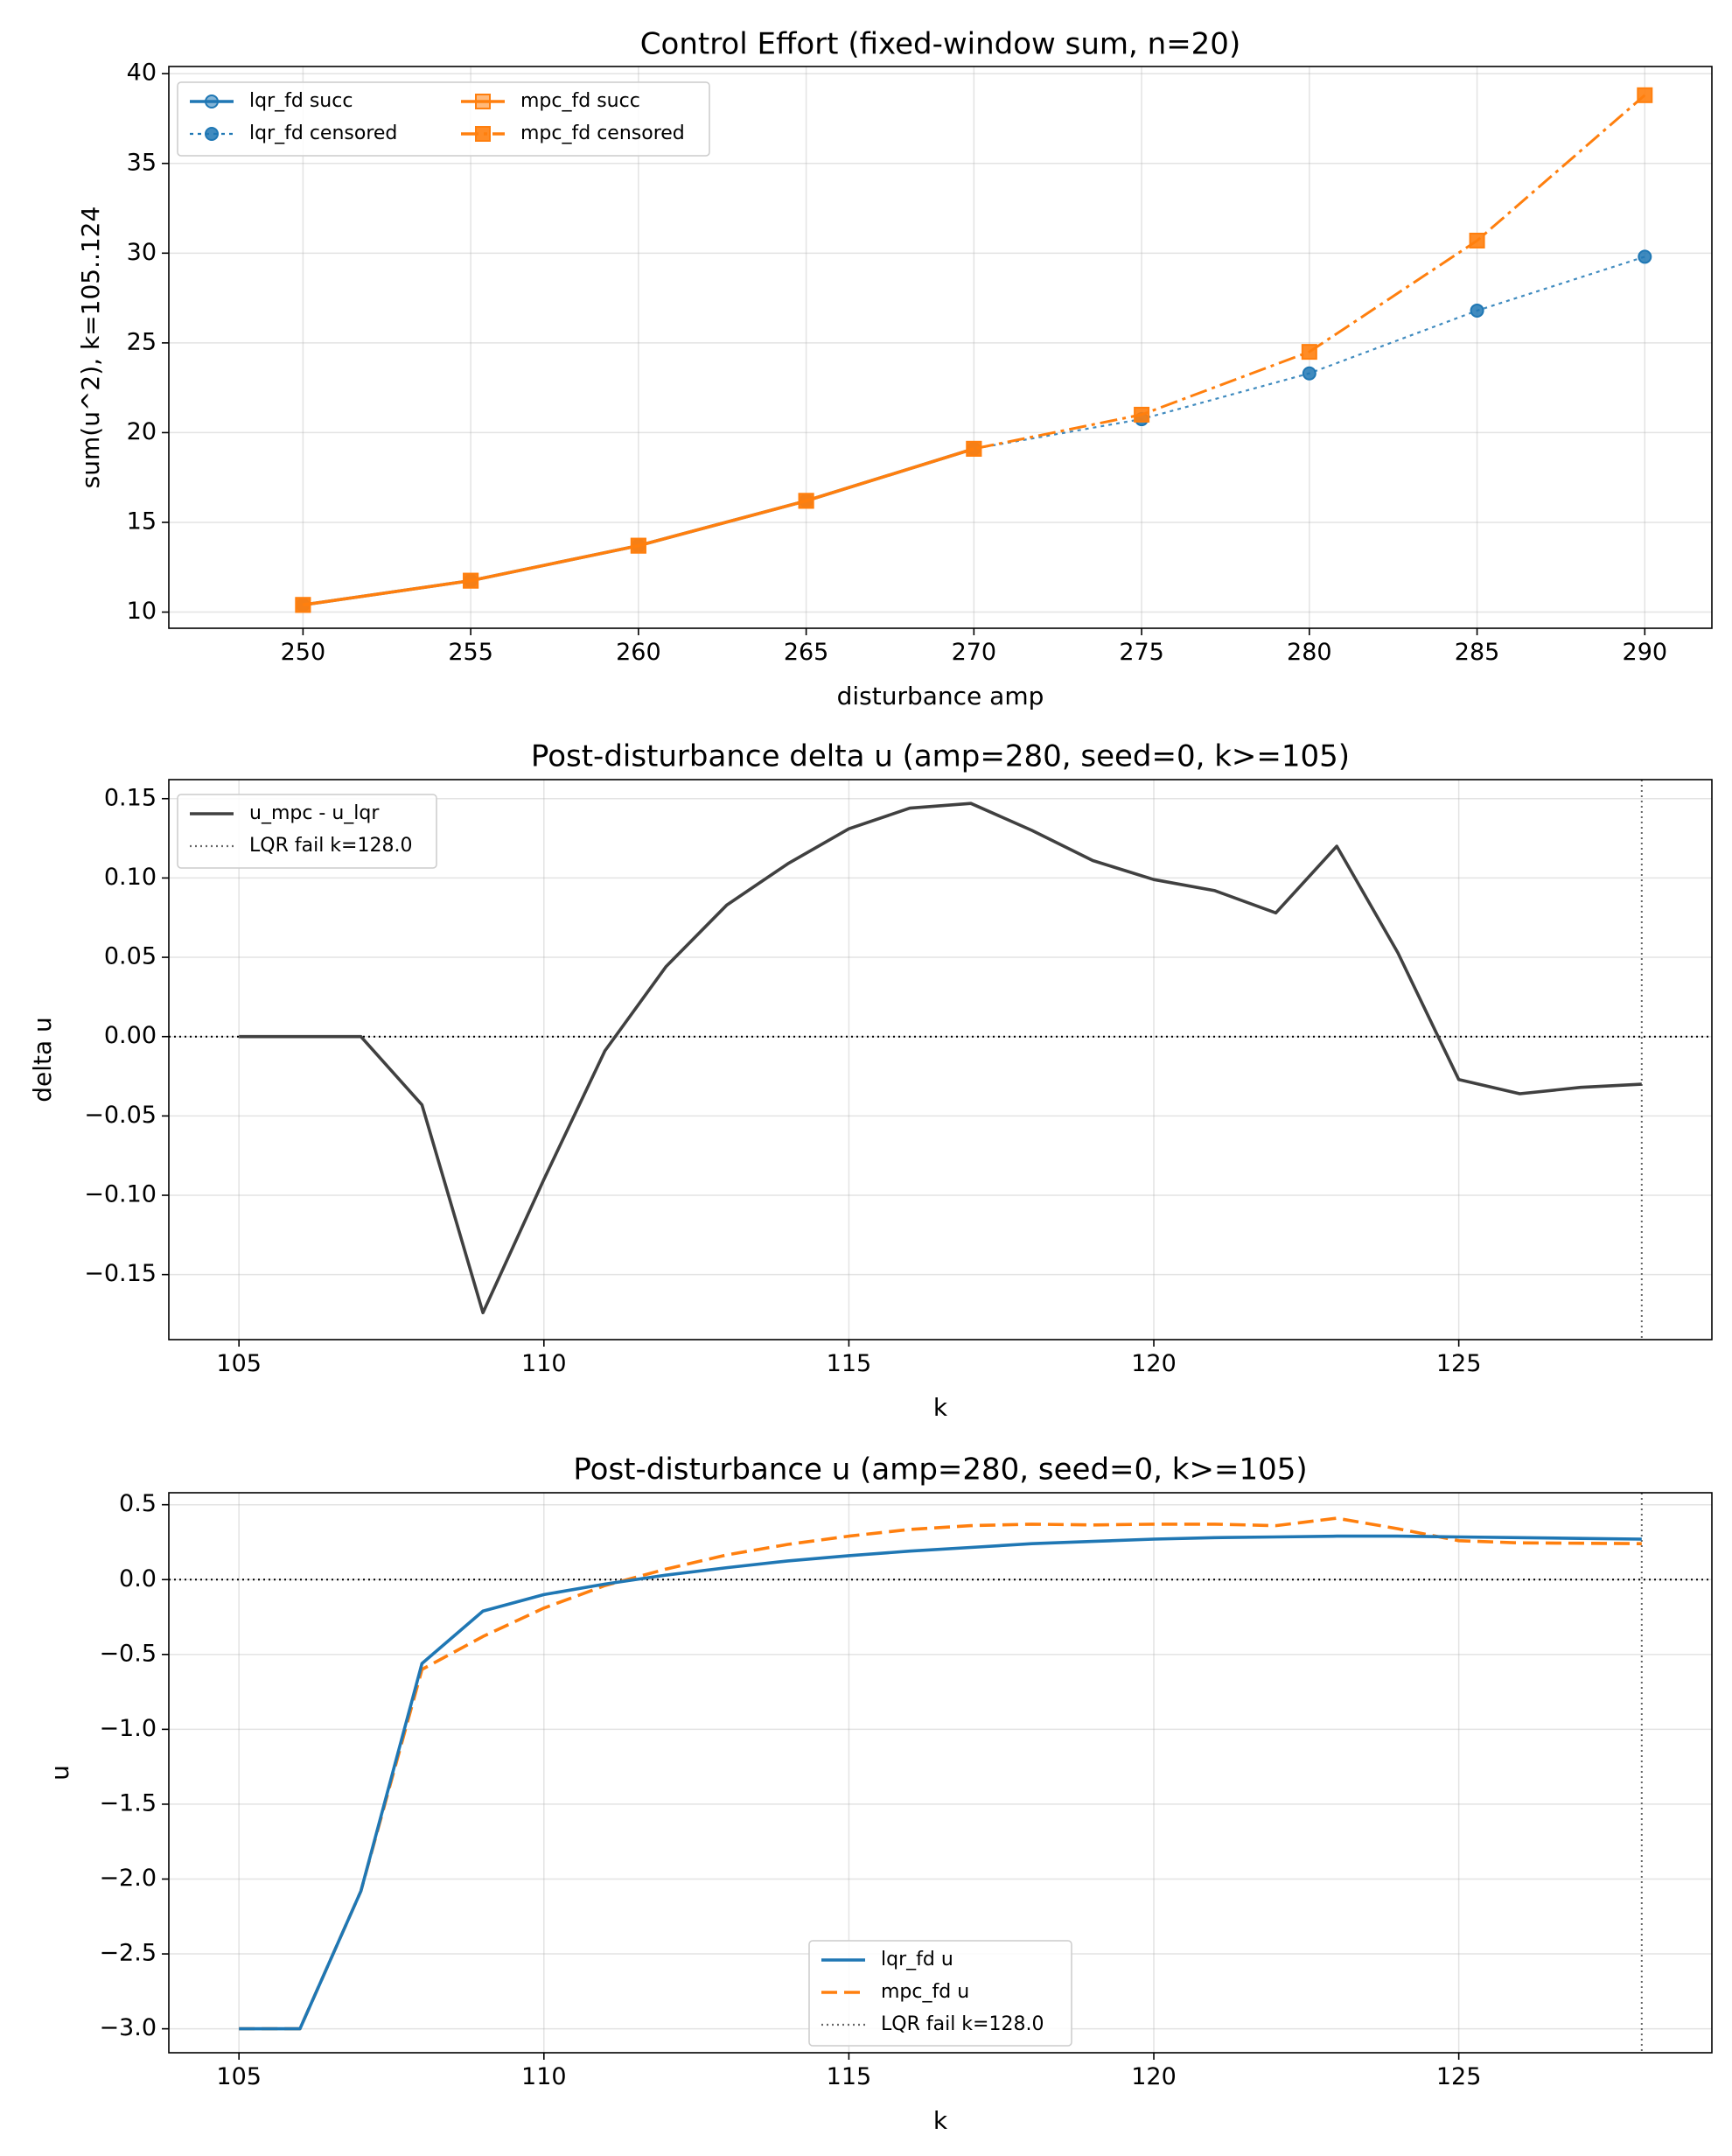 Image resolution: width=1732 pixels, height=2156 pixels. Describe the element at coordinates (470, 652) in the screenshot. I see `x-tick-label: 255` at that location.